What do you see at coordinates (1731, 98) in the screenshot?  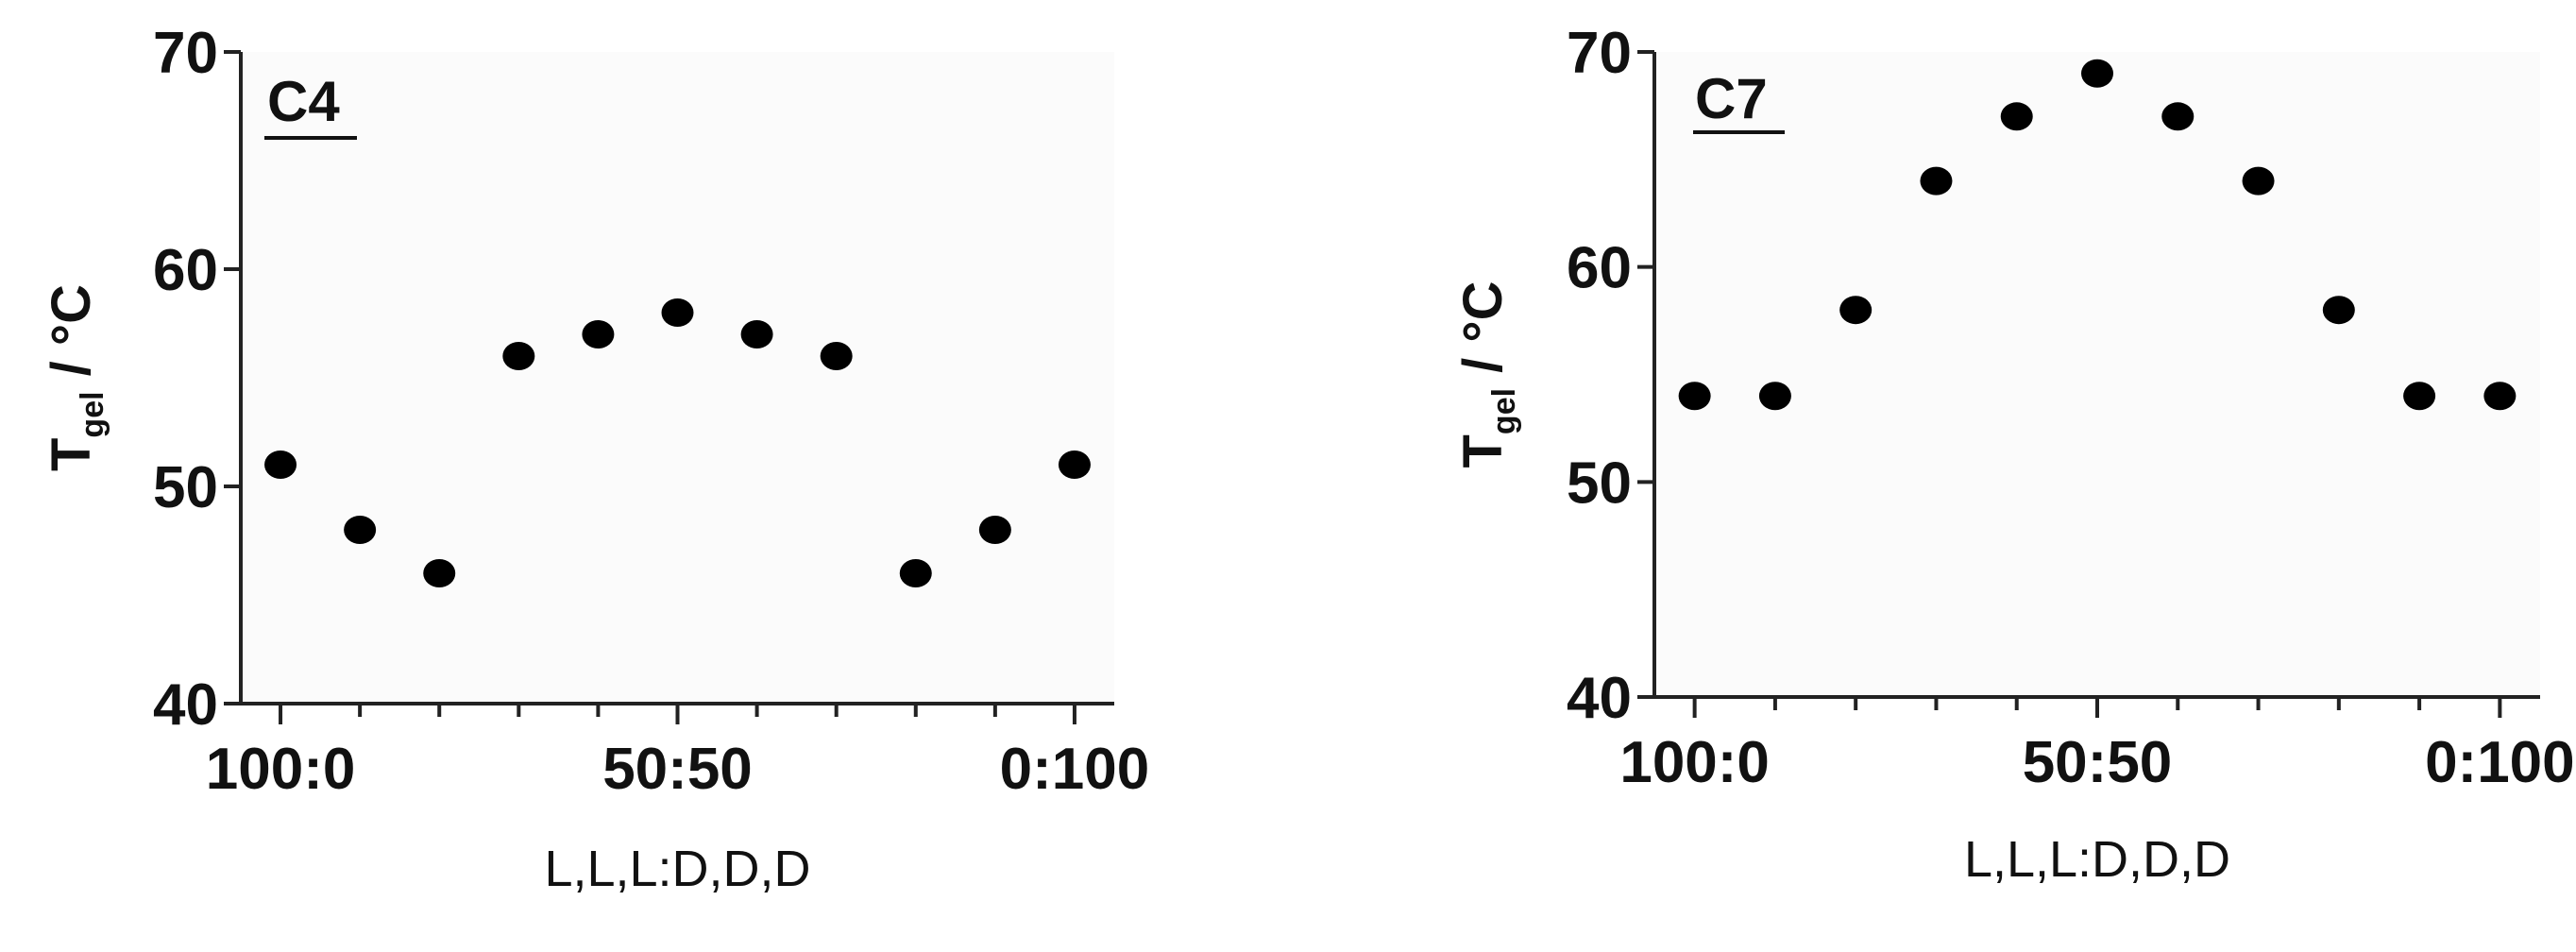 I see `panel-label: C7` at bounding box center [1731, 98].